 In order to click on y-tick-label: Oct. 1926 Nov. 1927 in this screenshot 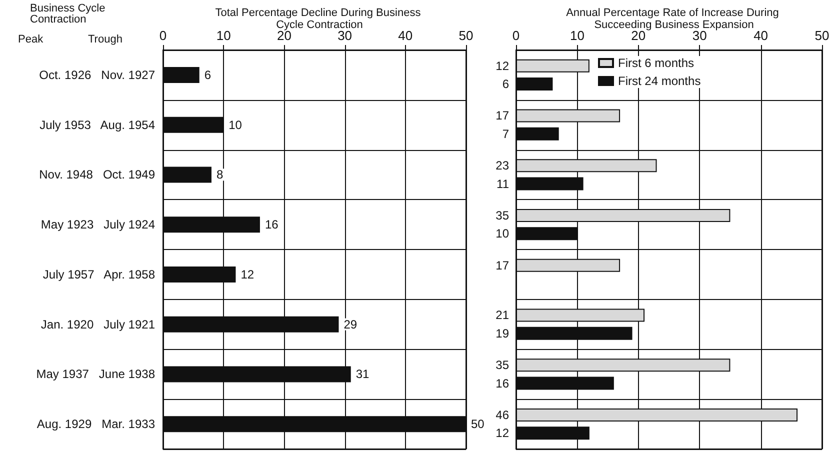, I will do `click(97, 75)`.